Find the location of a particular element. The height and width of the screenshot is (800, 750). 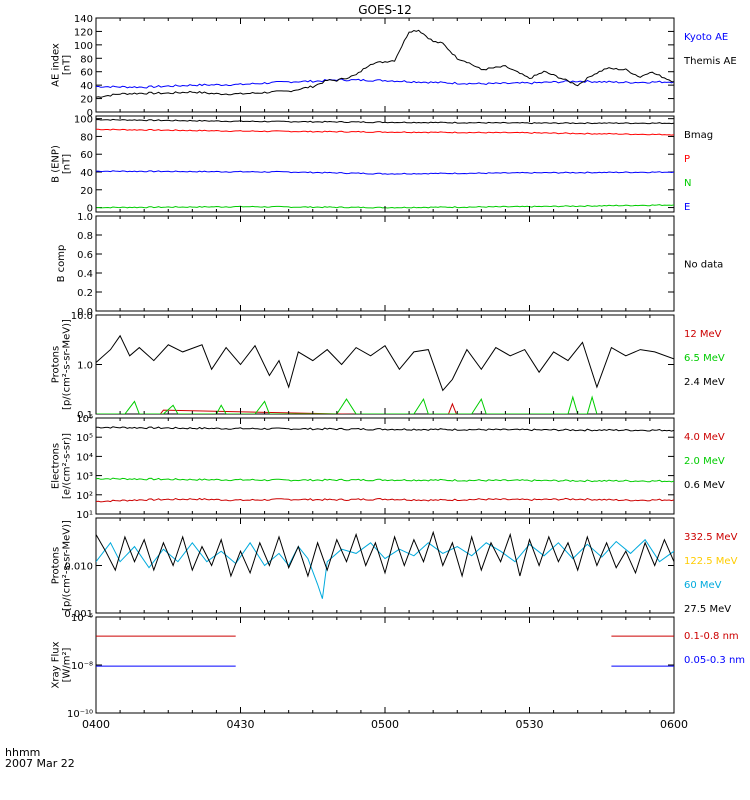

y-tick-label: 10.0 is located at coordinates (82, 316).